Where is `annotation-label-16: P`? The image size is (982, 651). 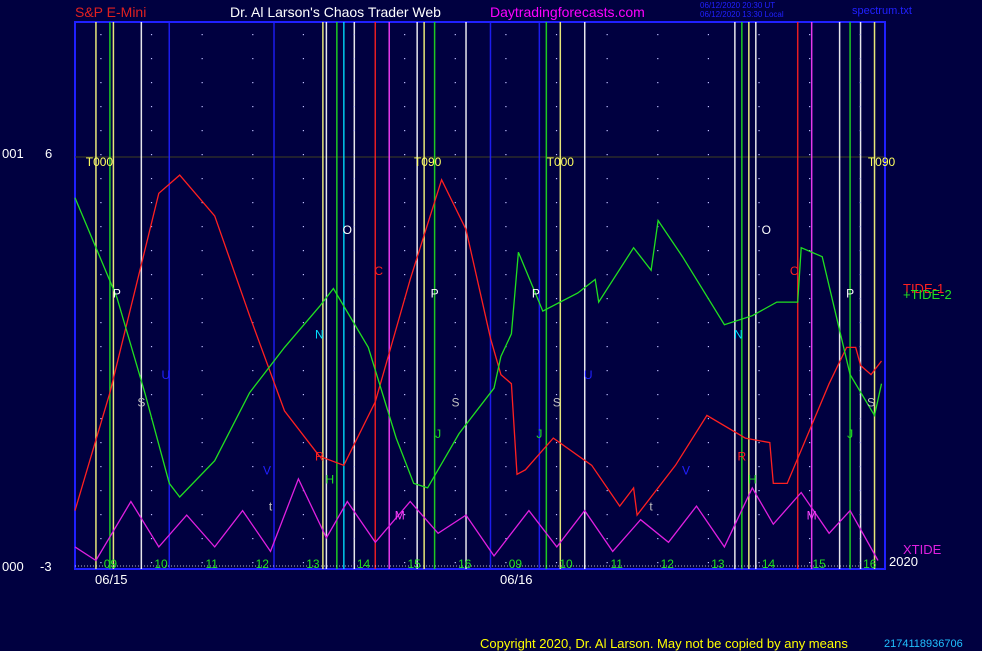
annotation-label-16: P is located at coordinates (536, 294).